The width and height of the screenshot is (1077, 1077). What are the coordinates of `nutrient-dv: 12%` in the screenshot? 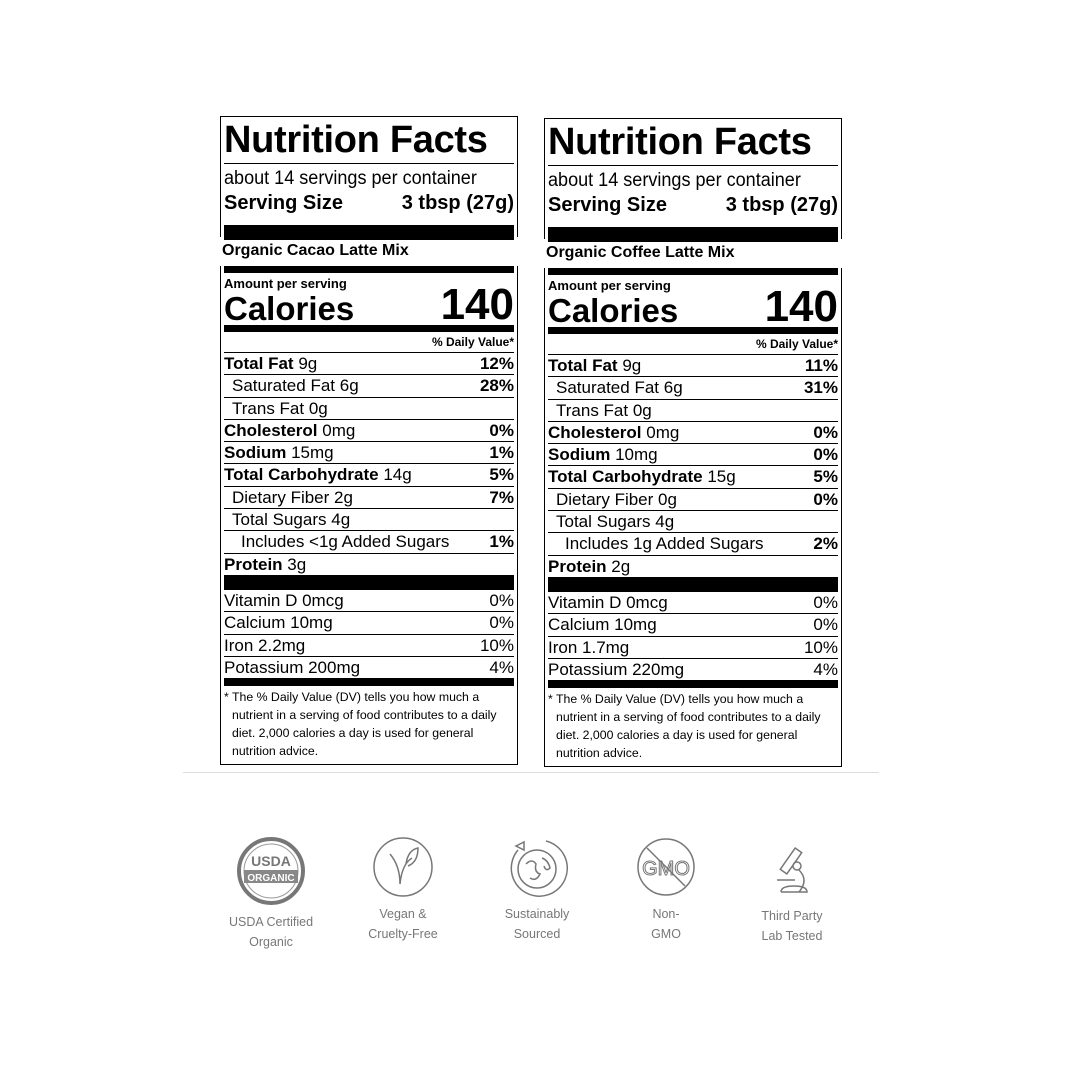 It's located at (496, 363).